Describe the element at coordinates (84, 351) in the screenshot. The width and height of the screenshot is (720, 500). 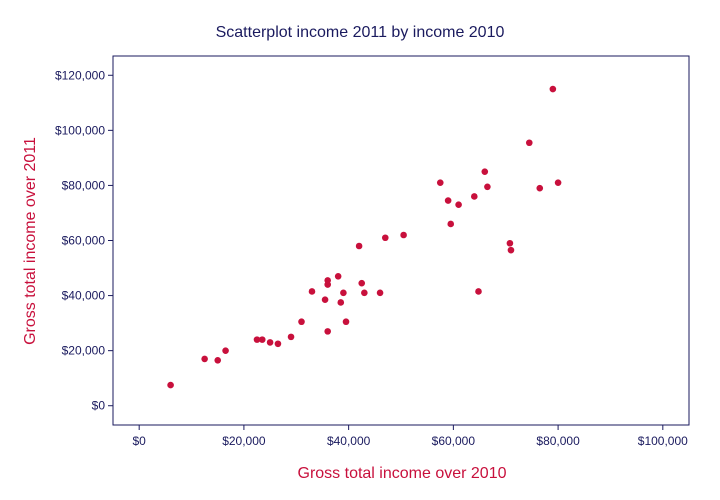
I see `y-tick-label: $20,000` at that location.